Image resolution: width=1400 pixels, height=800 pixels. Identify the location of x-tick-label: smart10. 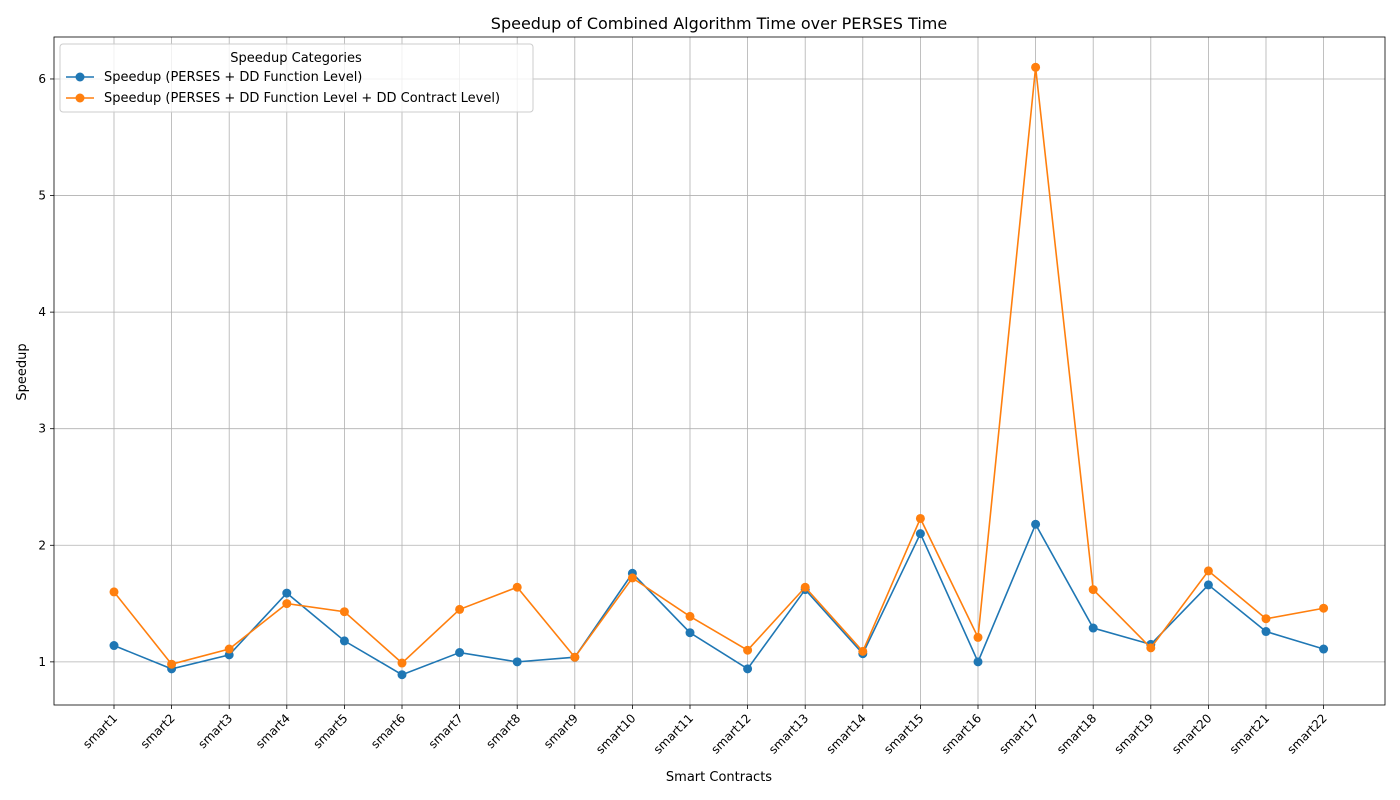
(615, 733).